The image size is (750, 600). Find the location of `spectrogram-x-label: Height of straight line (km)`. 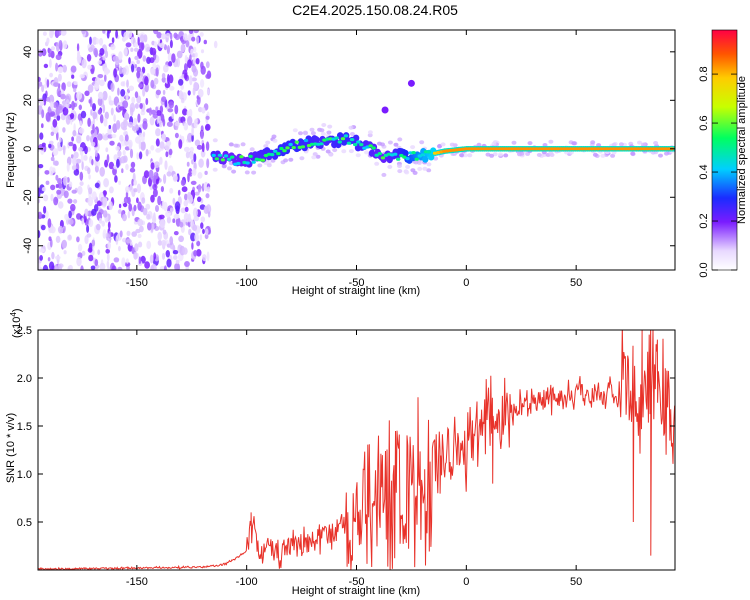

spectrogram-x-label: Height of straight line (km) is located at coordinates (356, 291).